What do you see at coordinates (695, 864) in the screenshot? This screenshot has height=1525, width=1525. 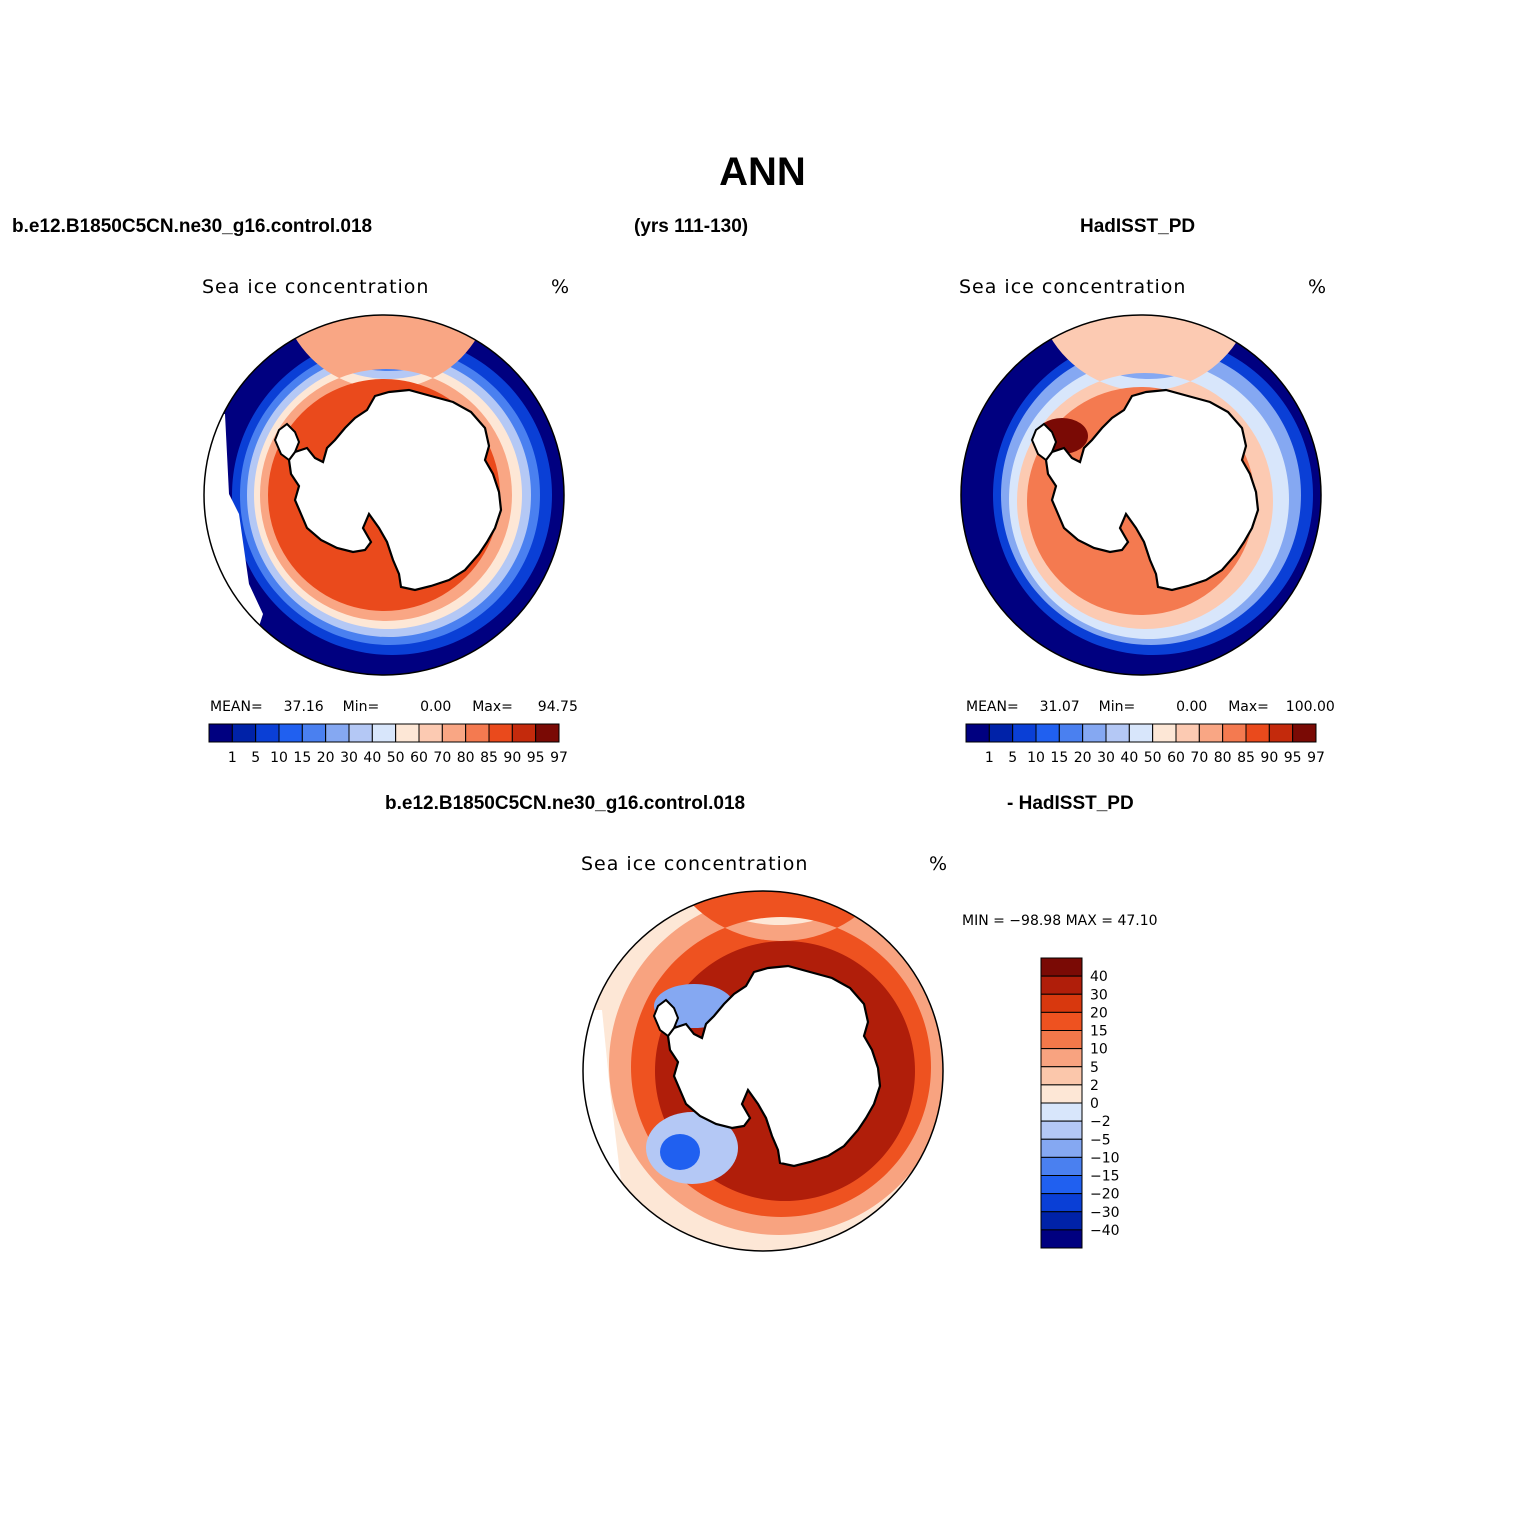 I see `diff-panel-title: Sea ice concentration` at bounding box center [695, 864].